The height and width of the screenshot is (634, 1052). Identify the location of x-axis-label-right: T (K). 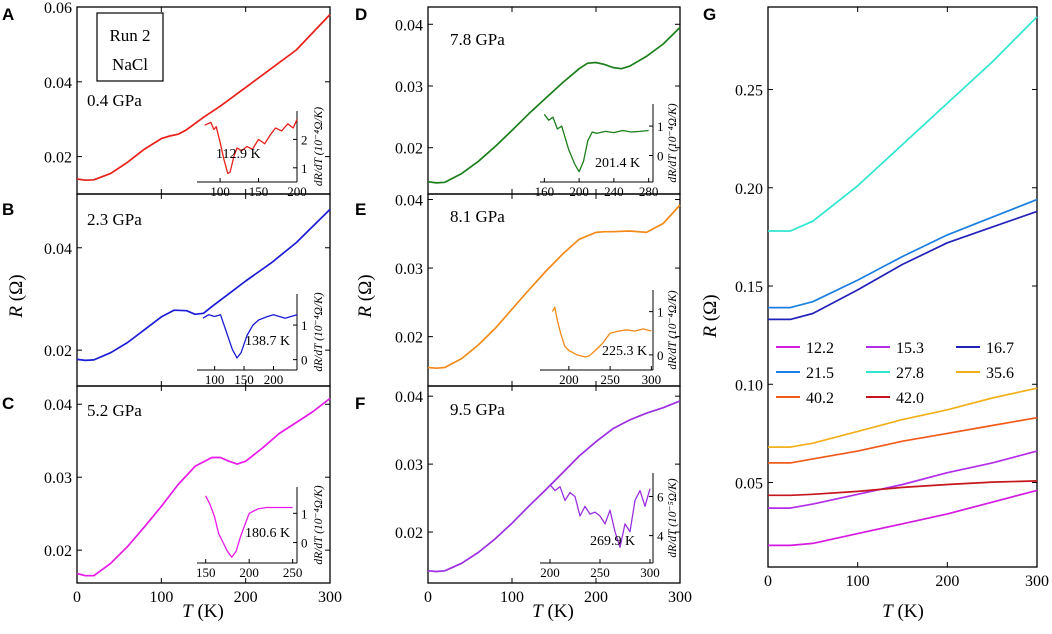
(903, 611).